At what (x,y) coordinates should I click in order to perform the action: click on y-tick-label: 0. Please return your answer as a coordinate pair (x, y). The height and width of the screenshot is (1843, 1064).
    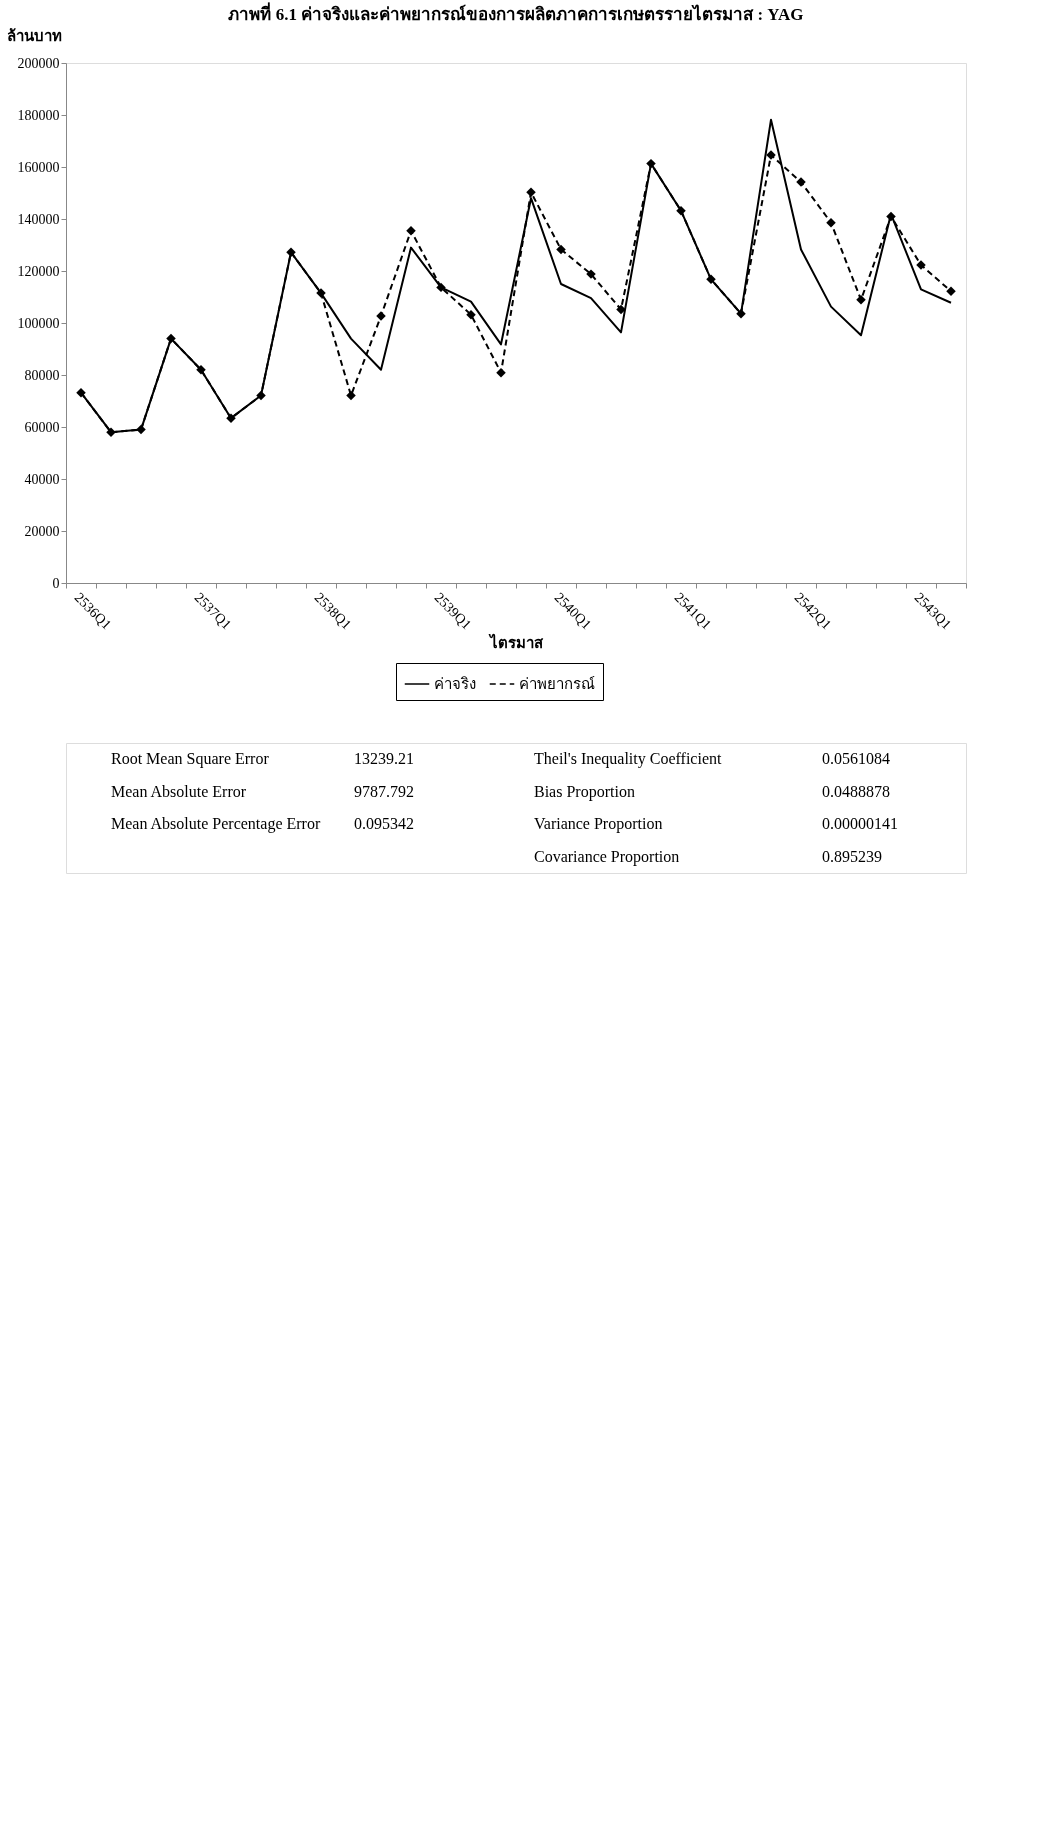
    Looking at the image, I should click on (56, 583).